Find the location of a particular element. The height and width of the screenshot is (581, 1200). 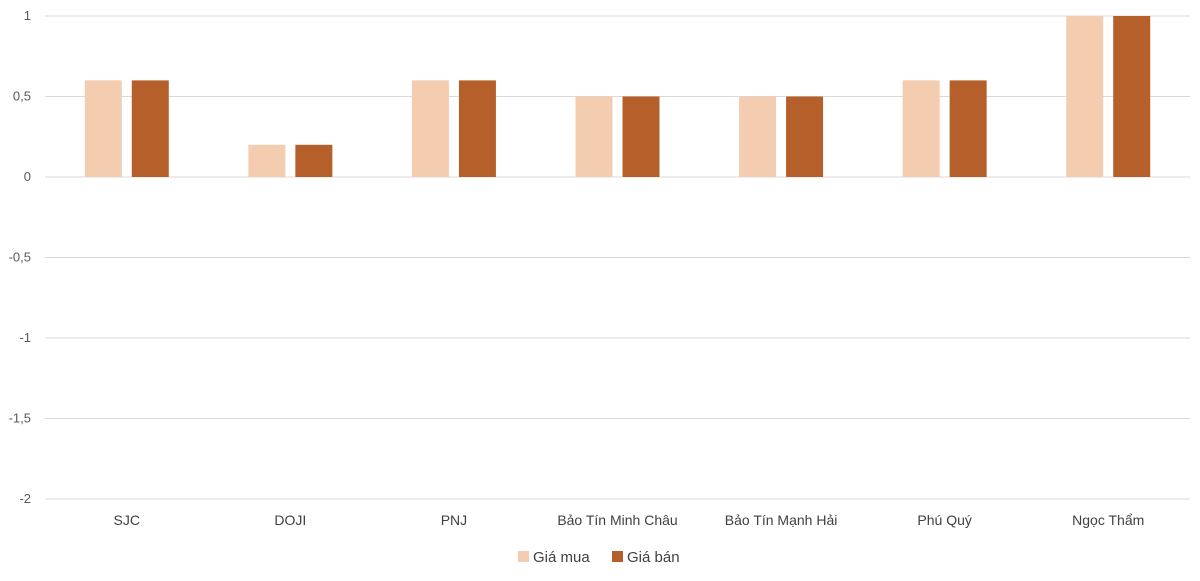

y-tick-label: 0 is located at coordinates (27, 176).